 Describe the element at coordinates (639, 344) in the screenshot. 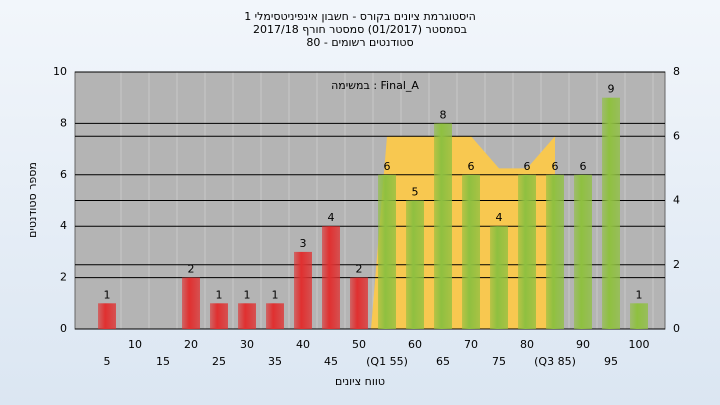

I see `x-tick-label: 100` at that location.